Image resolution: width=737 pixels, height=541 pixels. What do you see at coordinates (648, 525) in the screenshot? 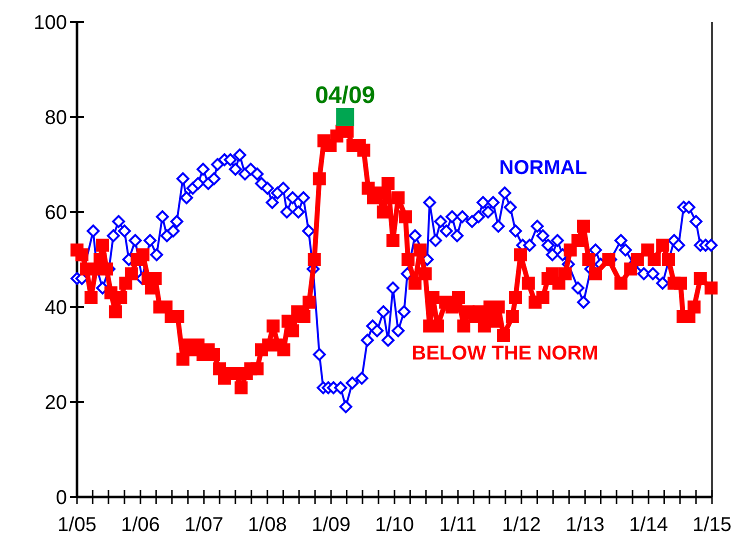
I see `x-tick-label: 1/14` at bounding box center [648, 525].